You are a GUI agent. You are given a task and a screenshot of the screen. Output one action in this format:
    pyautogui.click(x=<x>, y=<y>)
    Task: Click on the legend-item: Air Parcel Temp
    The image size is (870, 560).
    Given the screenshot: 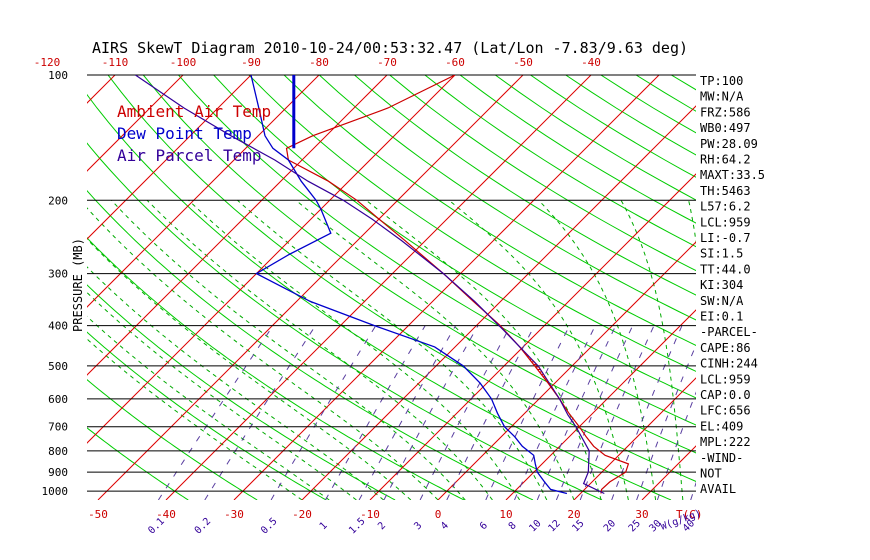 What is the action you would take?
    pyautogui.click(x=189, y=155)
    